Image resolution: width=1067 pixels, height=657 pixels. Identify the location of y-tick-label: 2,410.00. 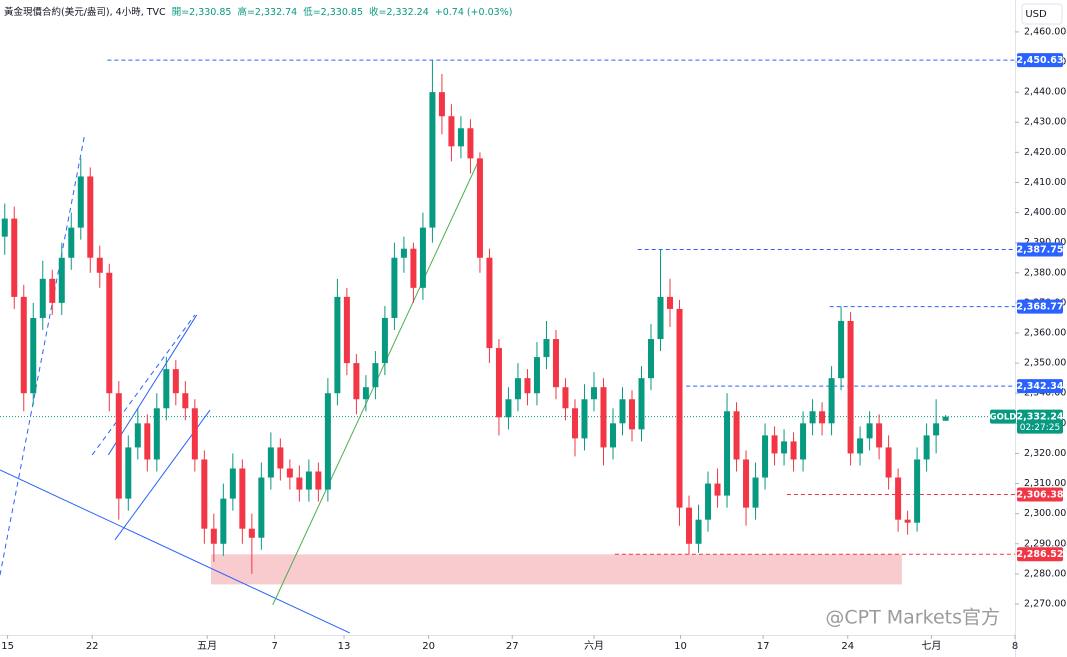
(1045, 182).